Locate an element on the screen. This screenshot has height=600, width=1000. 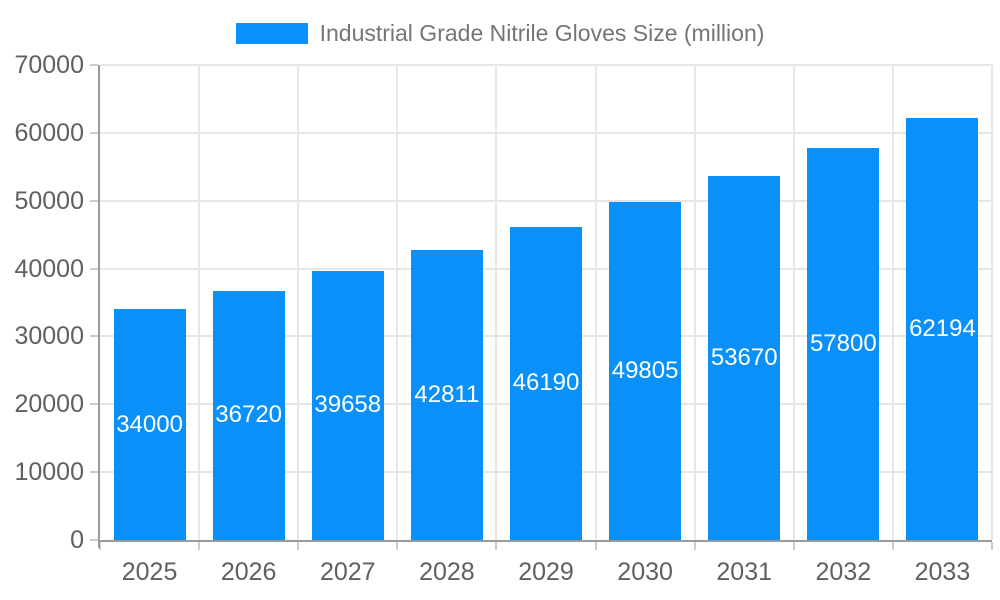
y-axis-tick-label: 70000 is located at coordinates (49, 65).